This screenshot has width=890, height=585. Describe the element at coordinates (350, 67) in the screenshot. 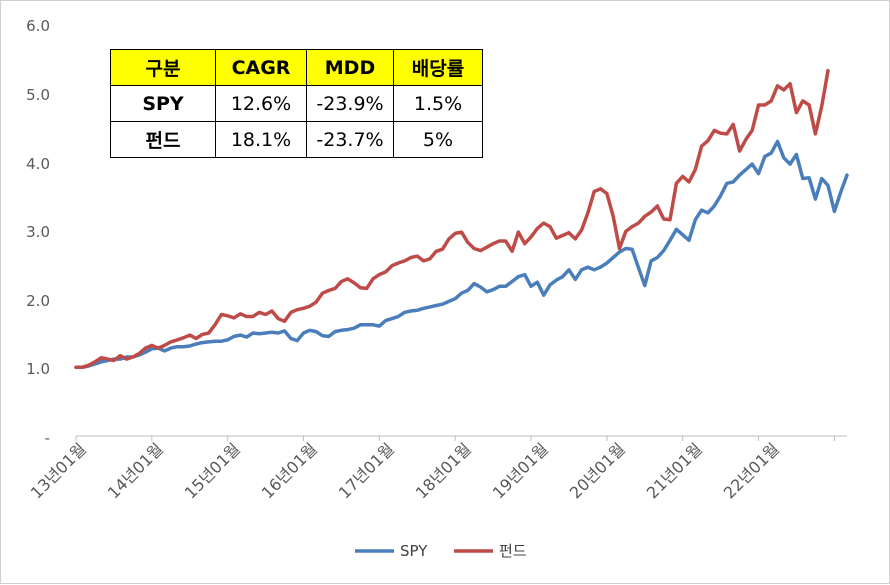

I see `header-mdd: MDD` at that location.